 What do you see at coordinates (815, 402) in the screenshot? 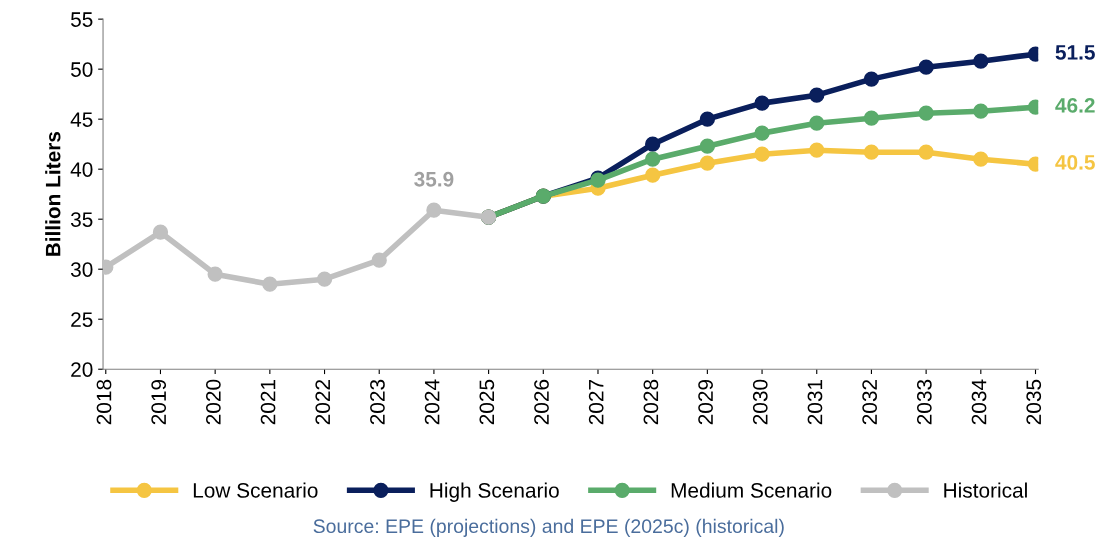
I see `x-tick-label: 2031` at bounding box center [815, 402].